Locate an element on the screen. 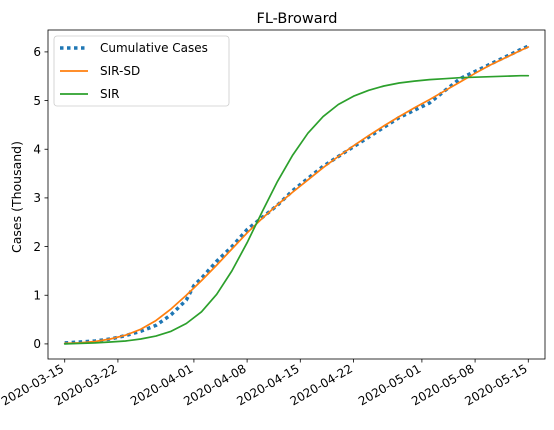 The height and width of the screenshot is (430, 554). legend-box is located at coordinates (141, 71).